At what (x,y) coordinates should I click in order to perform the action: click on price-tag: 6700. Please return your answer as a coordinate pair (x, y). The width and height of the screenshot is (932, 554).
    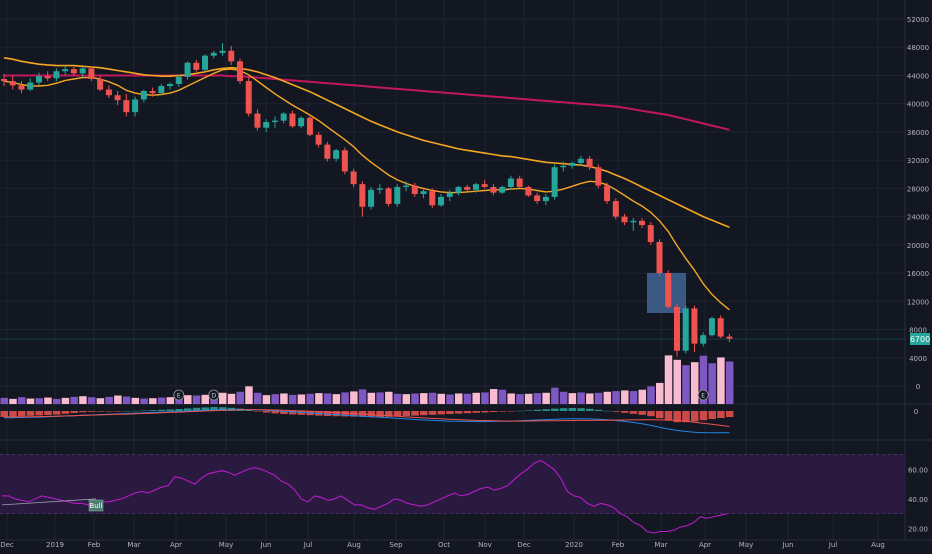
    Looking at the image, I should click on (920, 339).